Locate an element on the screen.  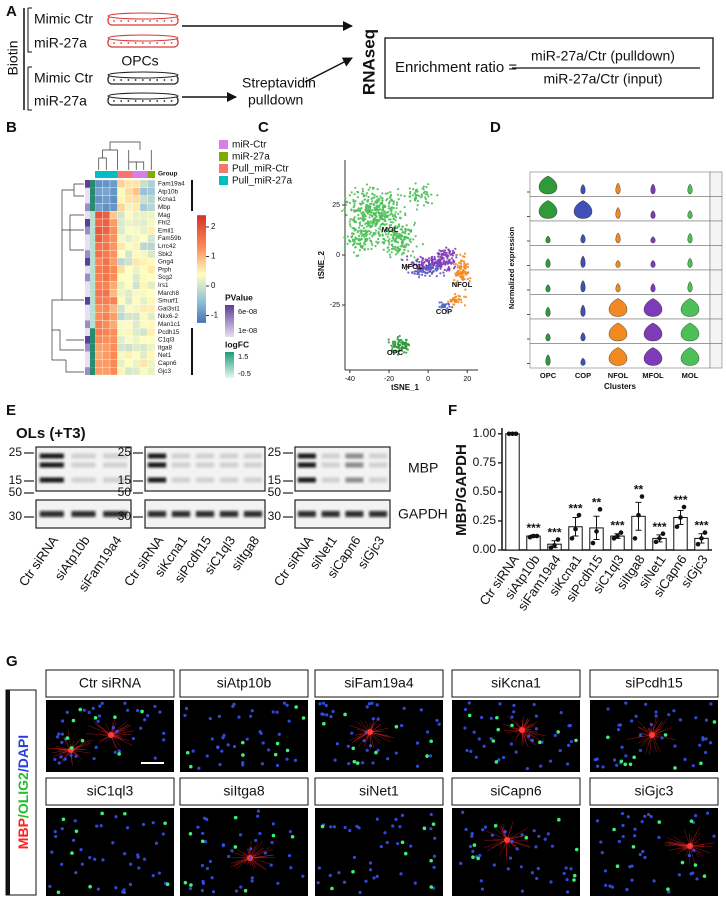
violin-row is located at coordinates (620, 209).